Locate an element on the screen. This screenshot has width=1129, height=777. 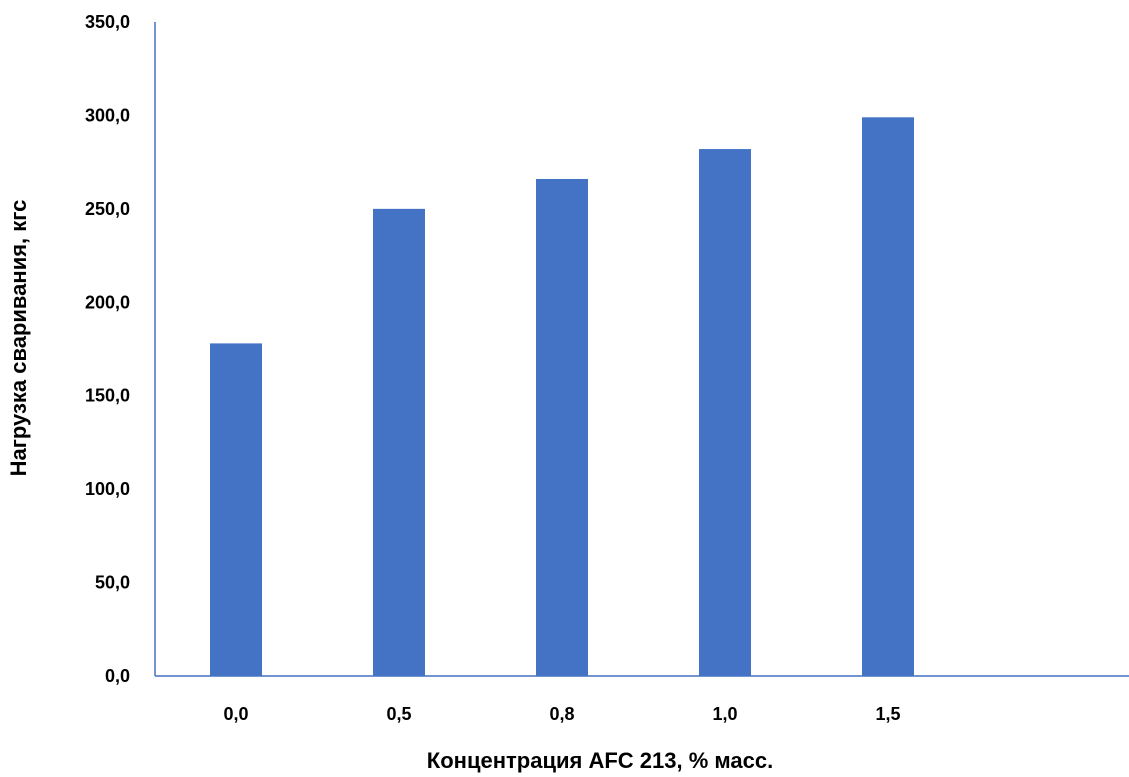
x-axis-title: Концентрация AFC 213, % масс. is located at coordinates (600, 760).